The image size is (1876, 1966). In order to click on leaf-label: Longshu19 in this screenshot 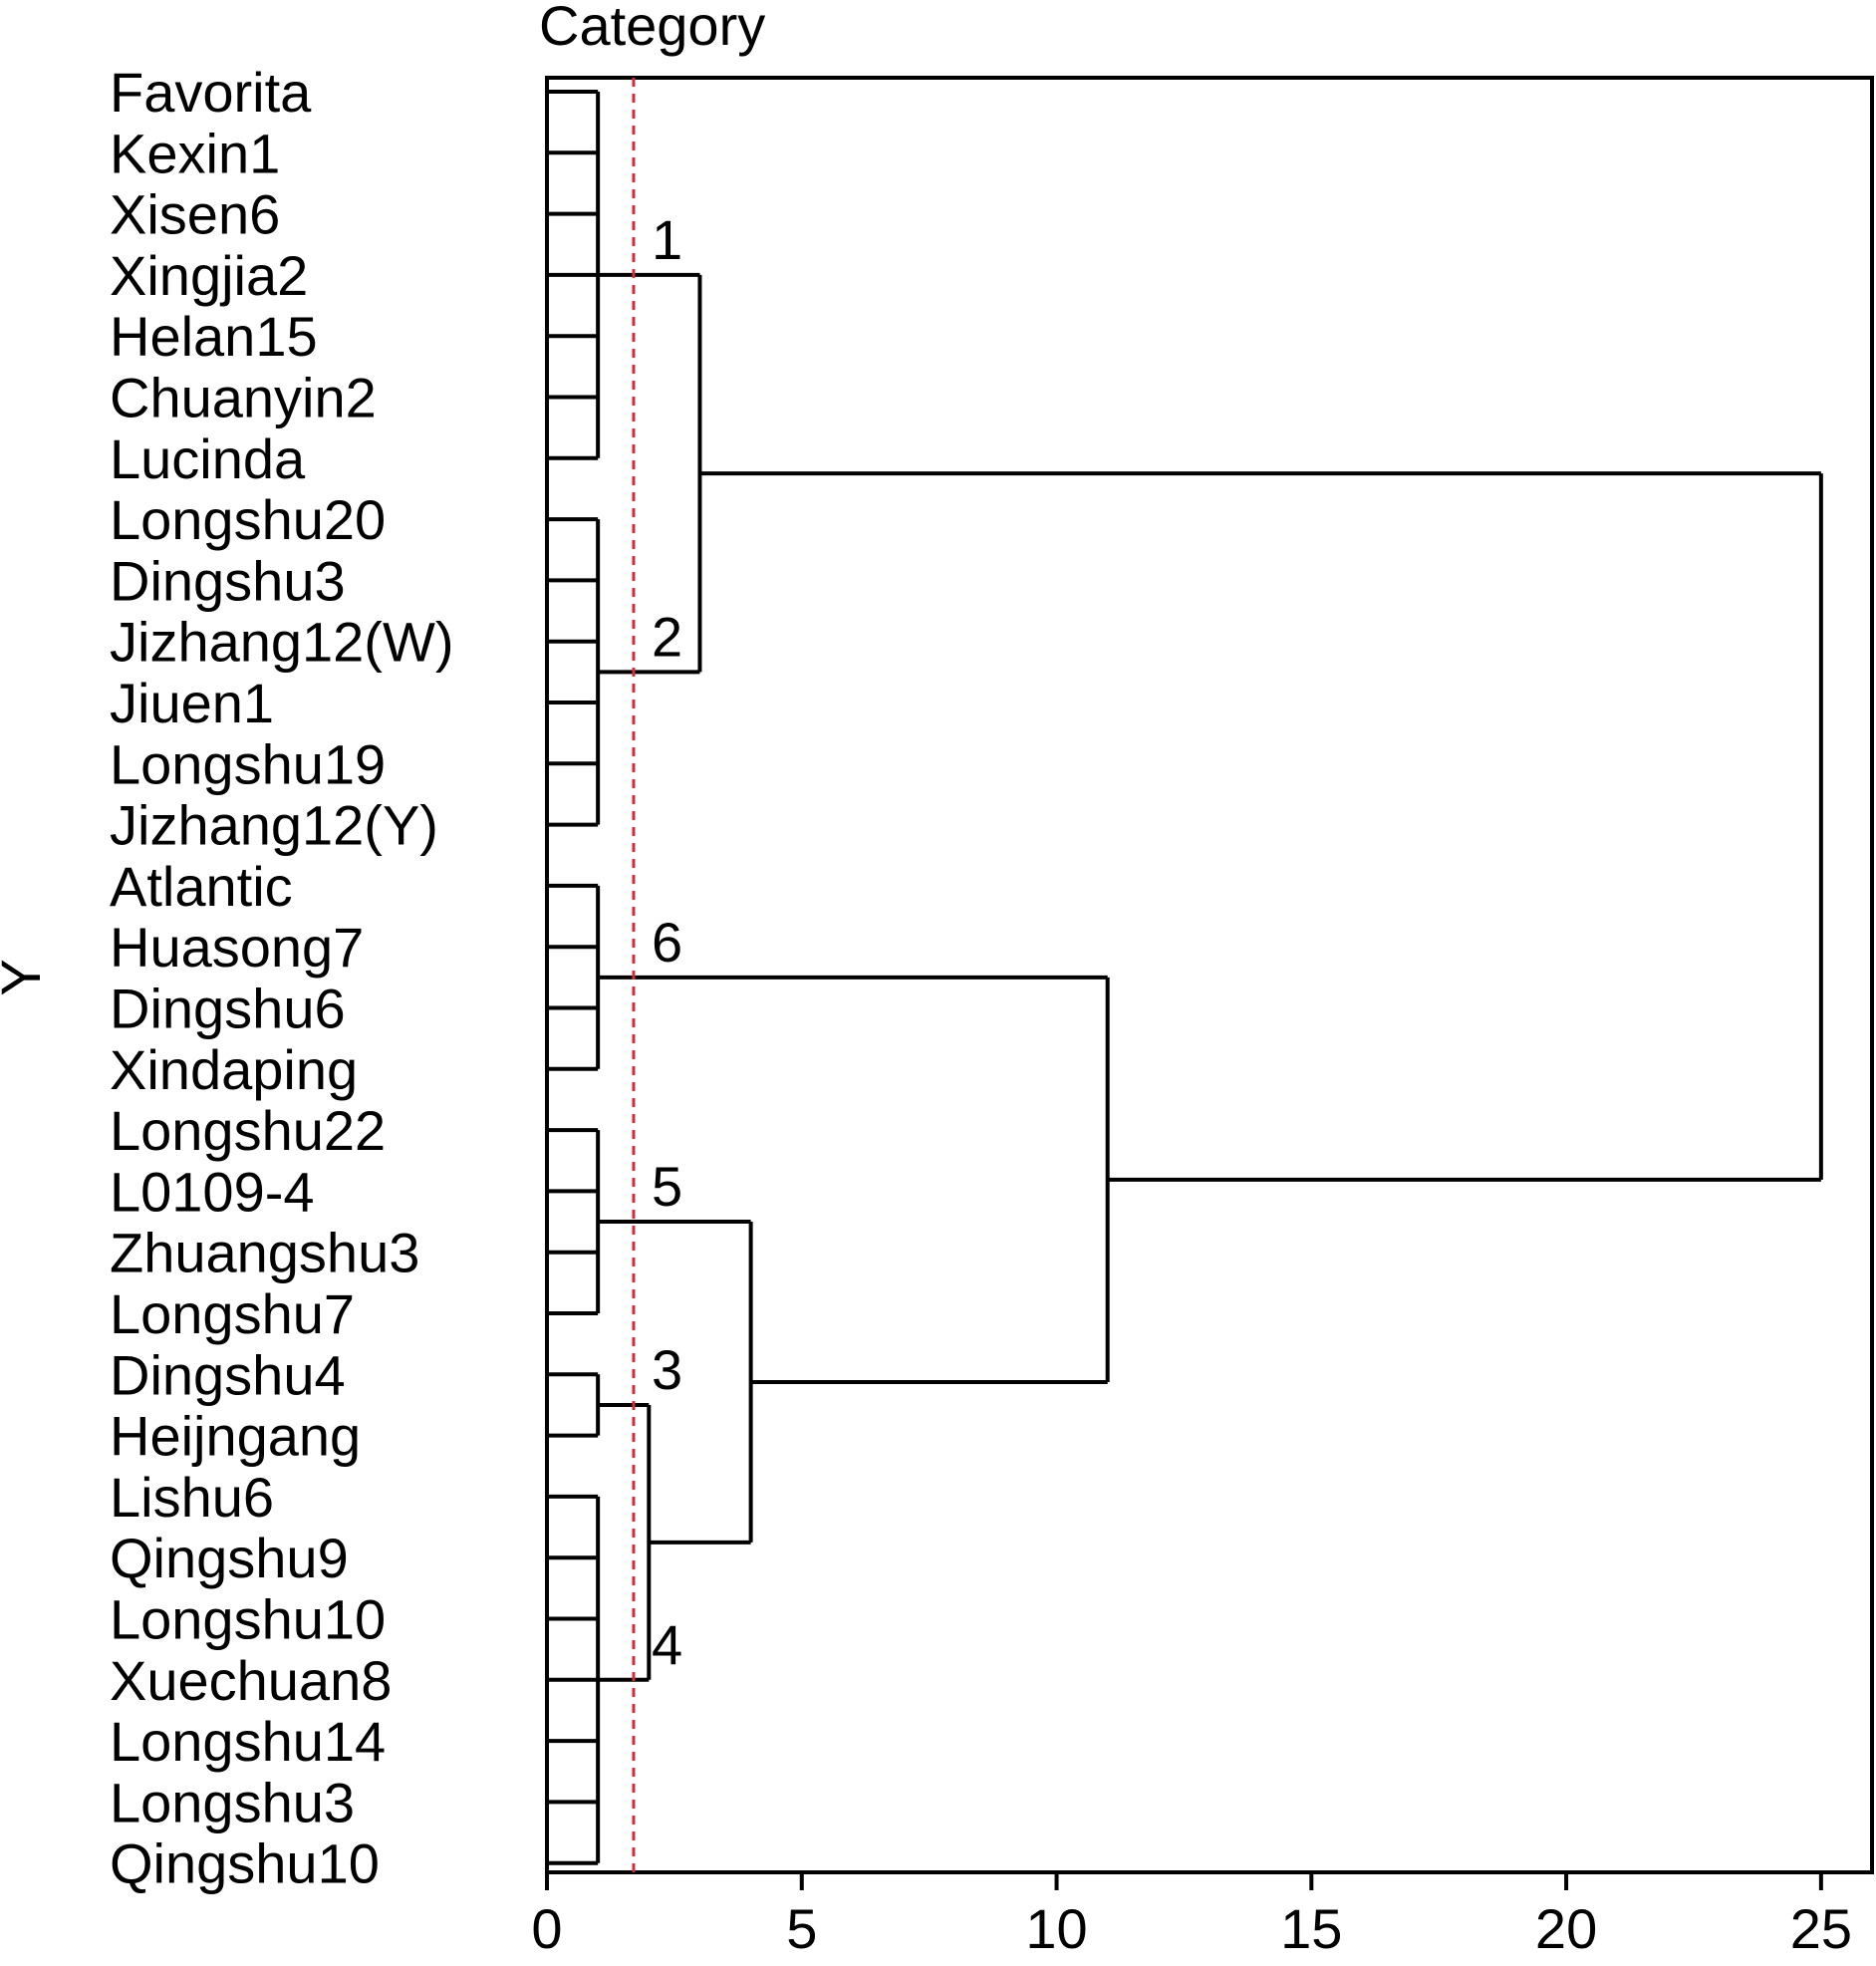, I will do `click(248, 763)`.